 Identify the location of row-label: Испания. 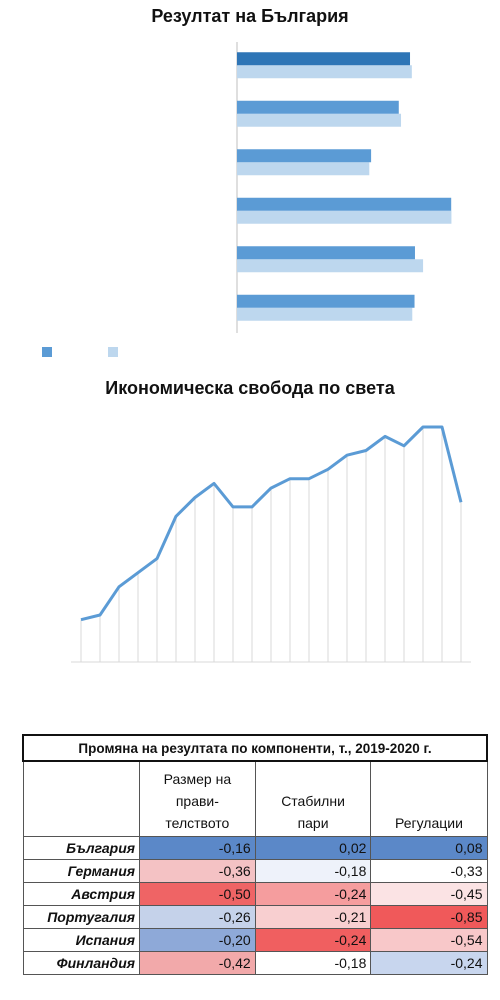
(81, 940).